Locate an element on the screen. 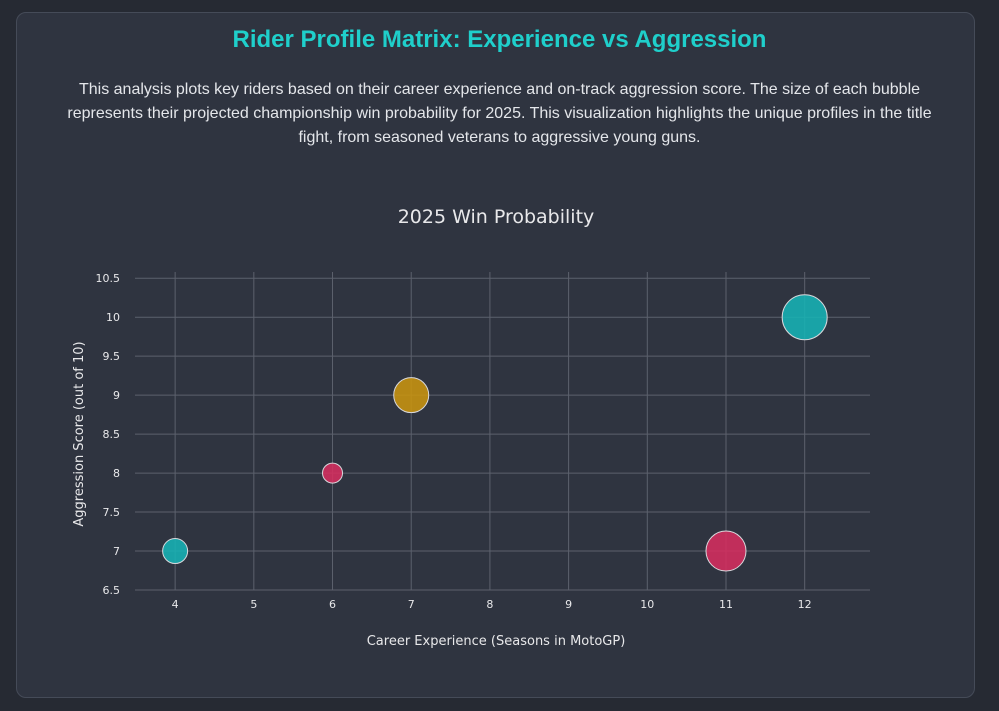  y-tick-label: 8 is located at coordinates (116, 473).